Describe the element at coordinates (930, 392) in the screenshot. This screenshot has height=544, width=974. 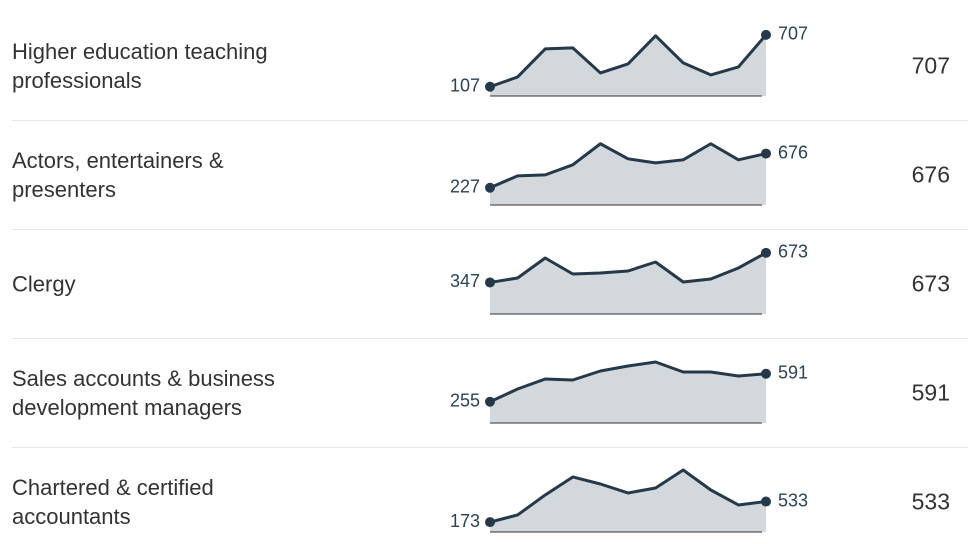
I see `row-total: 591` at that location.